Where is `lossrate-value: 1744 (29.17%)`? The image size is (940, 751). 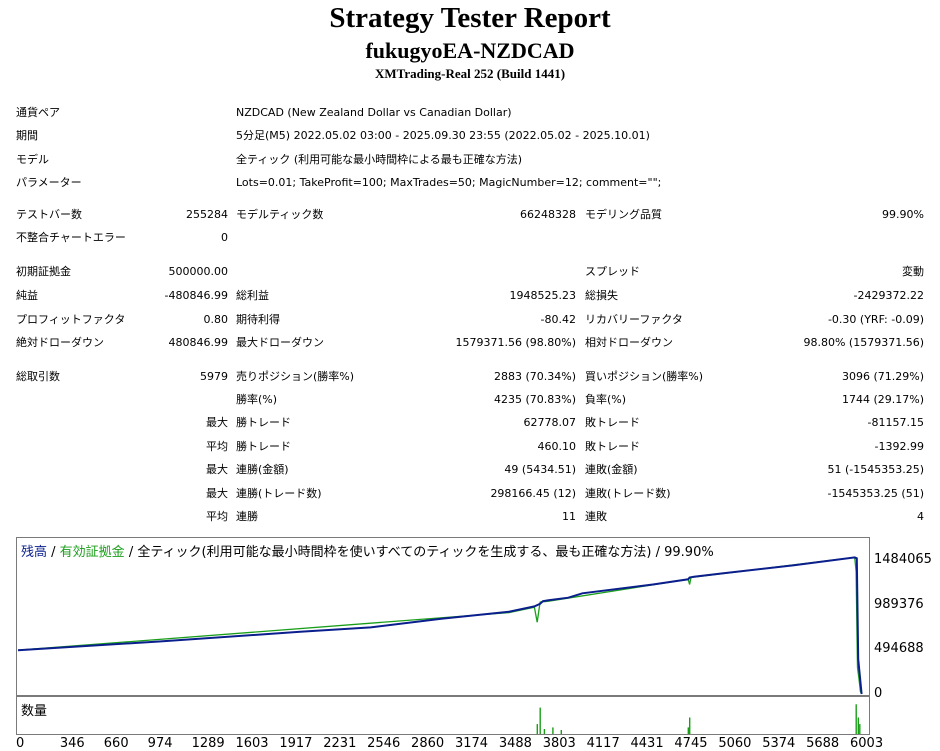 lossrate-value: 1744 (29.17%) is located at coordinates (882, 399).